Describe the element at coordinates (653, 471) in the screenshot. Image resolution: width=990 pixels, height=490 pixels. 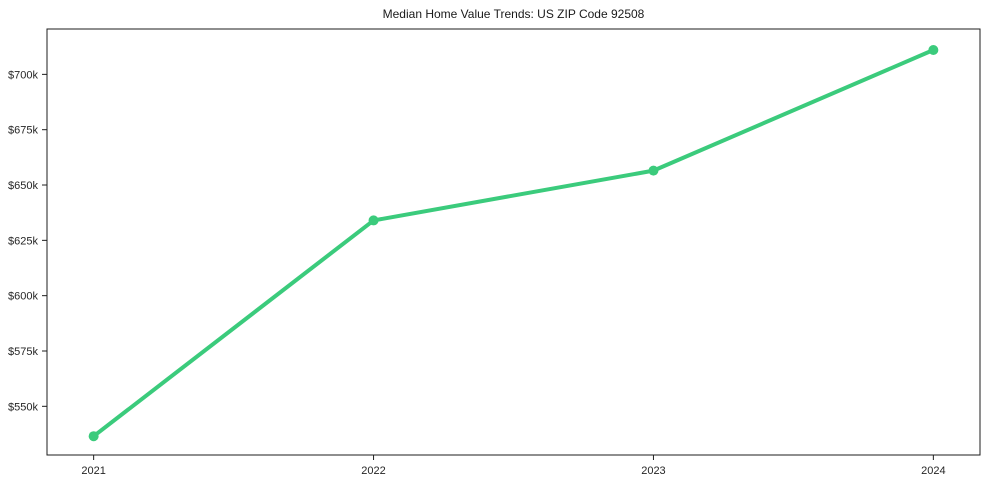
I see `x-tick-label: 2023` at that location.